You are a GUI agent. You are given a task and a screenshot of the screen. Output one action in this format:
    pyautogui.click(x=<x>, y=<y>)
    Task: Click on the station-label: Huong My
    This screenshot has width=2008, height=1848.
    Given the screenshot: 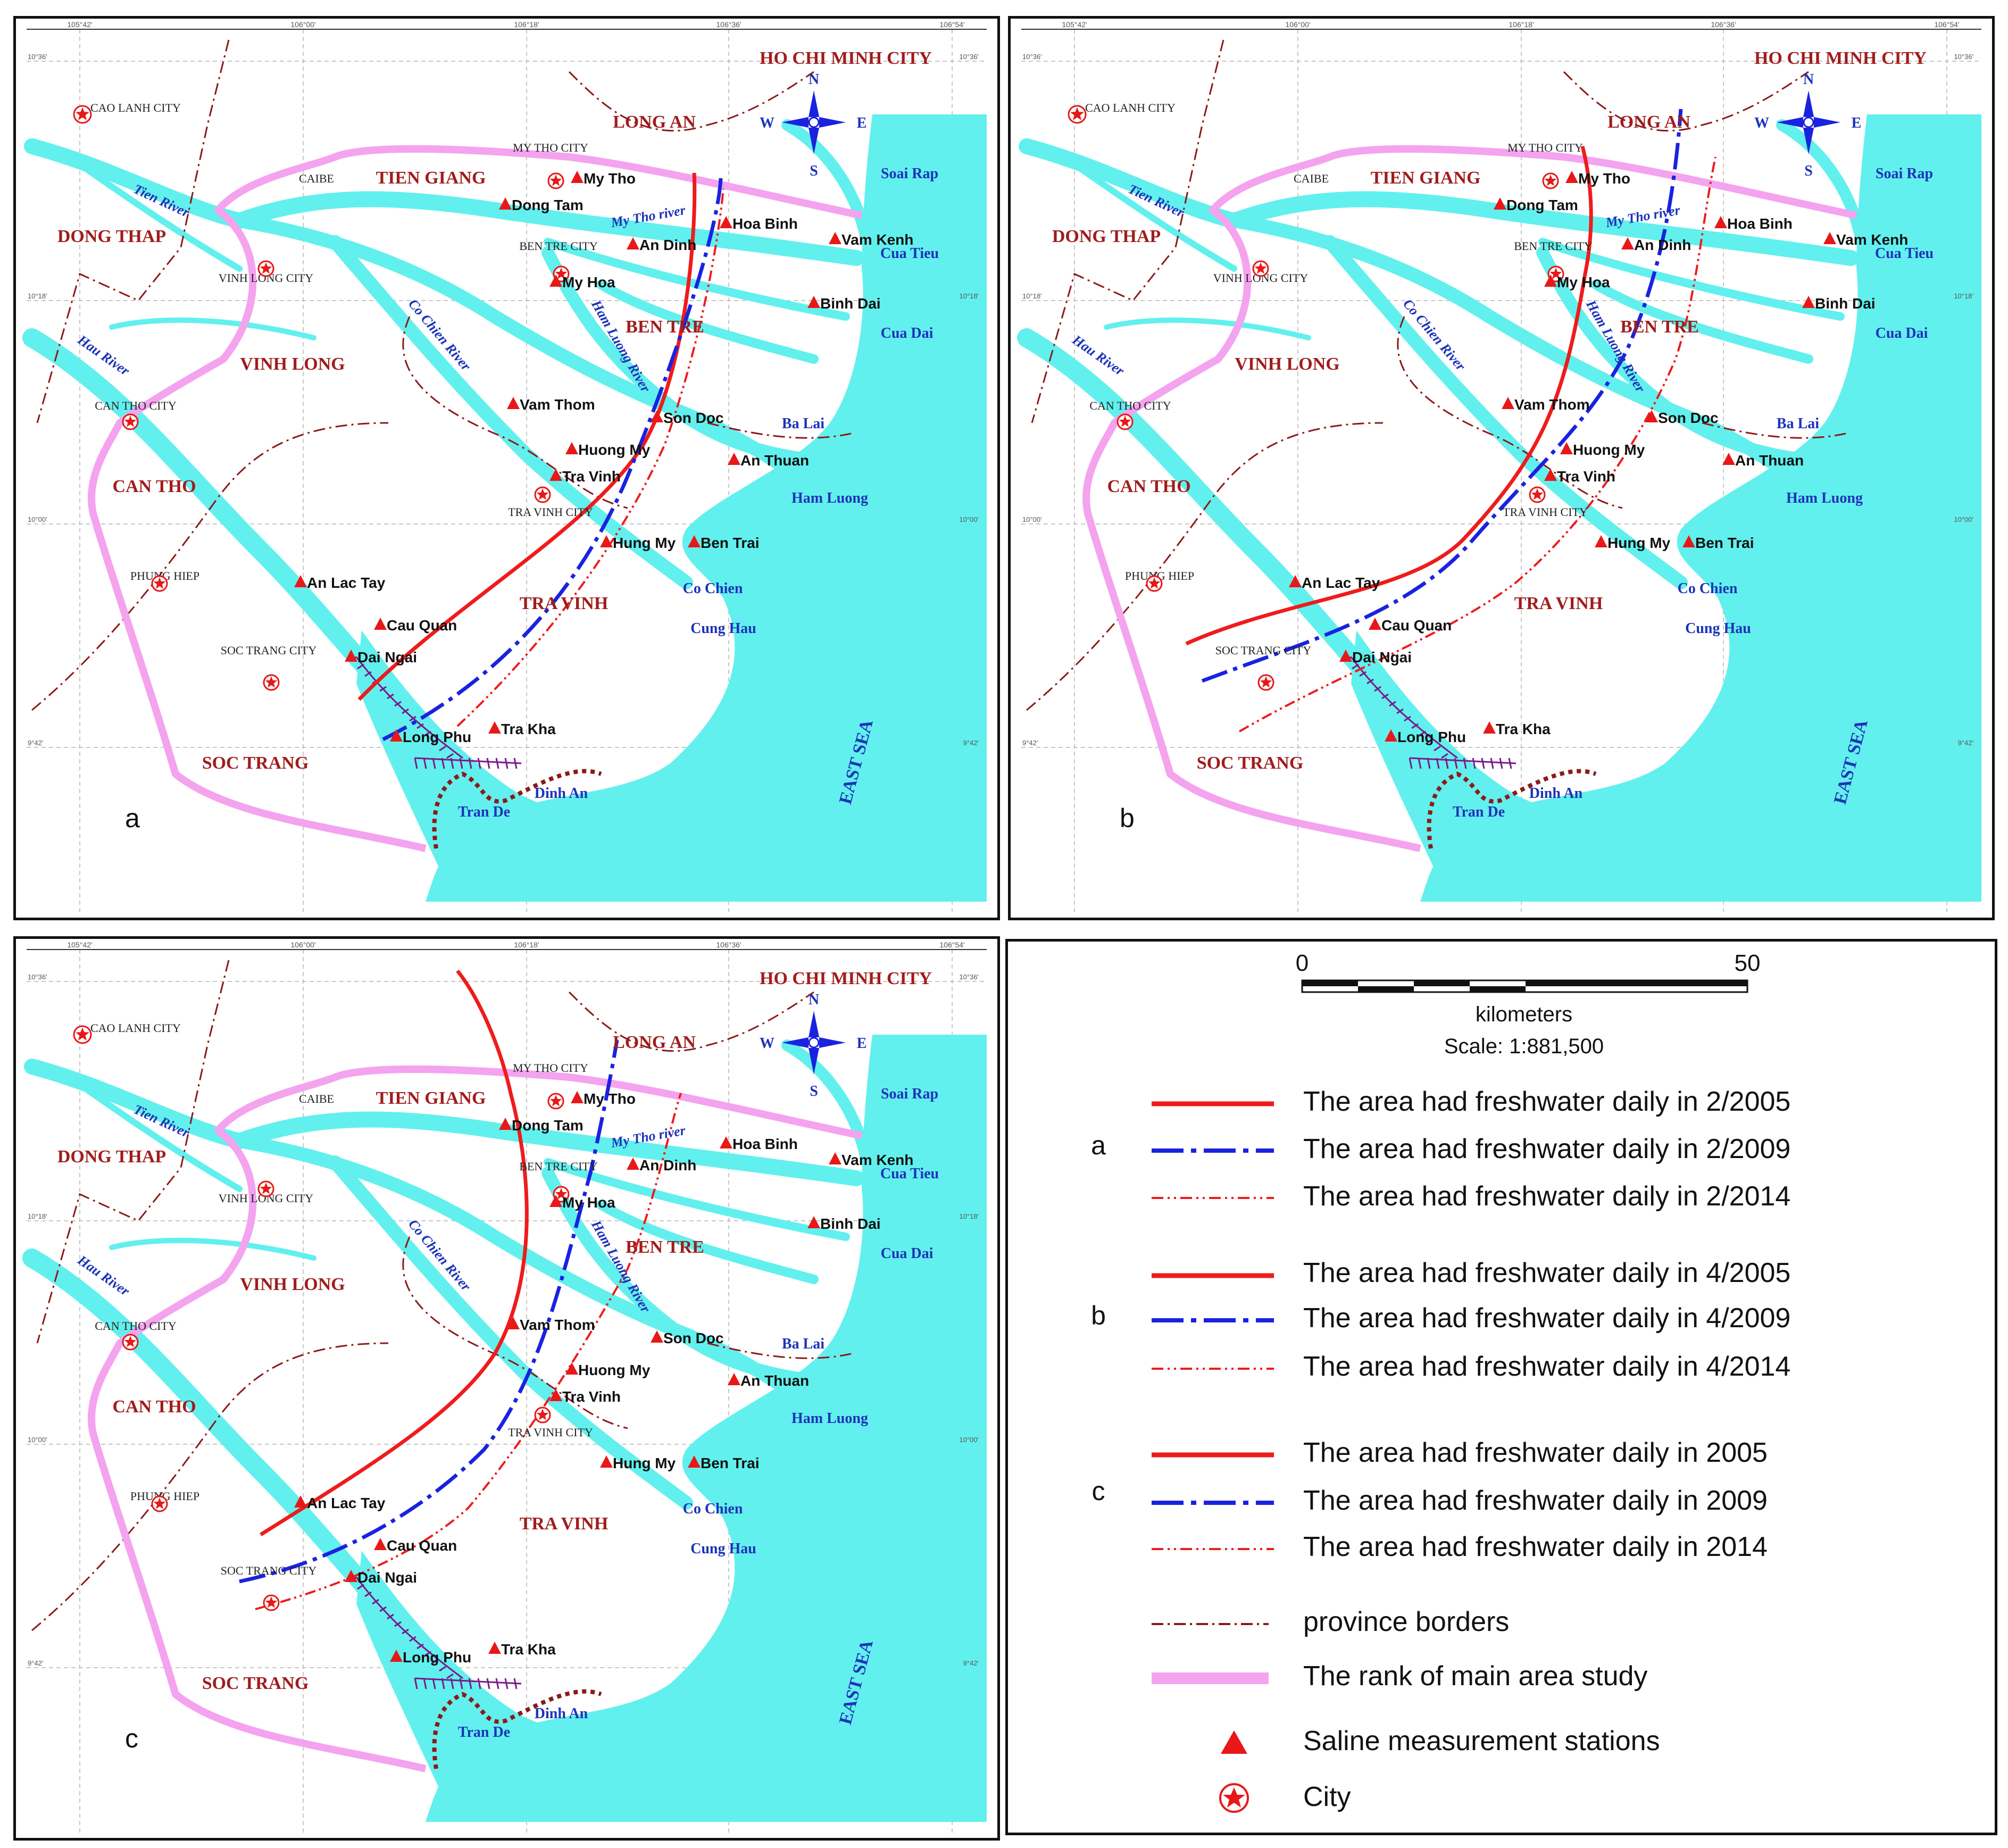 What is the action you would take?
    pyautogui.click(x=615, y=450)
    